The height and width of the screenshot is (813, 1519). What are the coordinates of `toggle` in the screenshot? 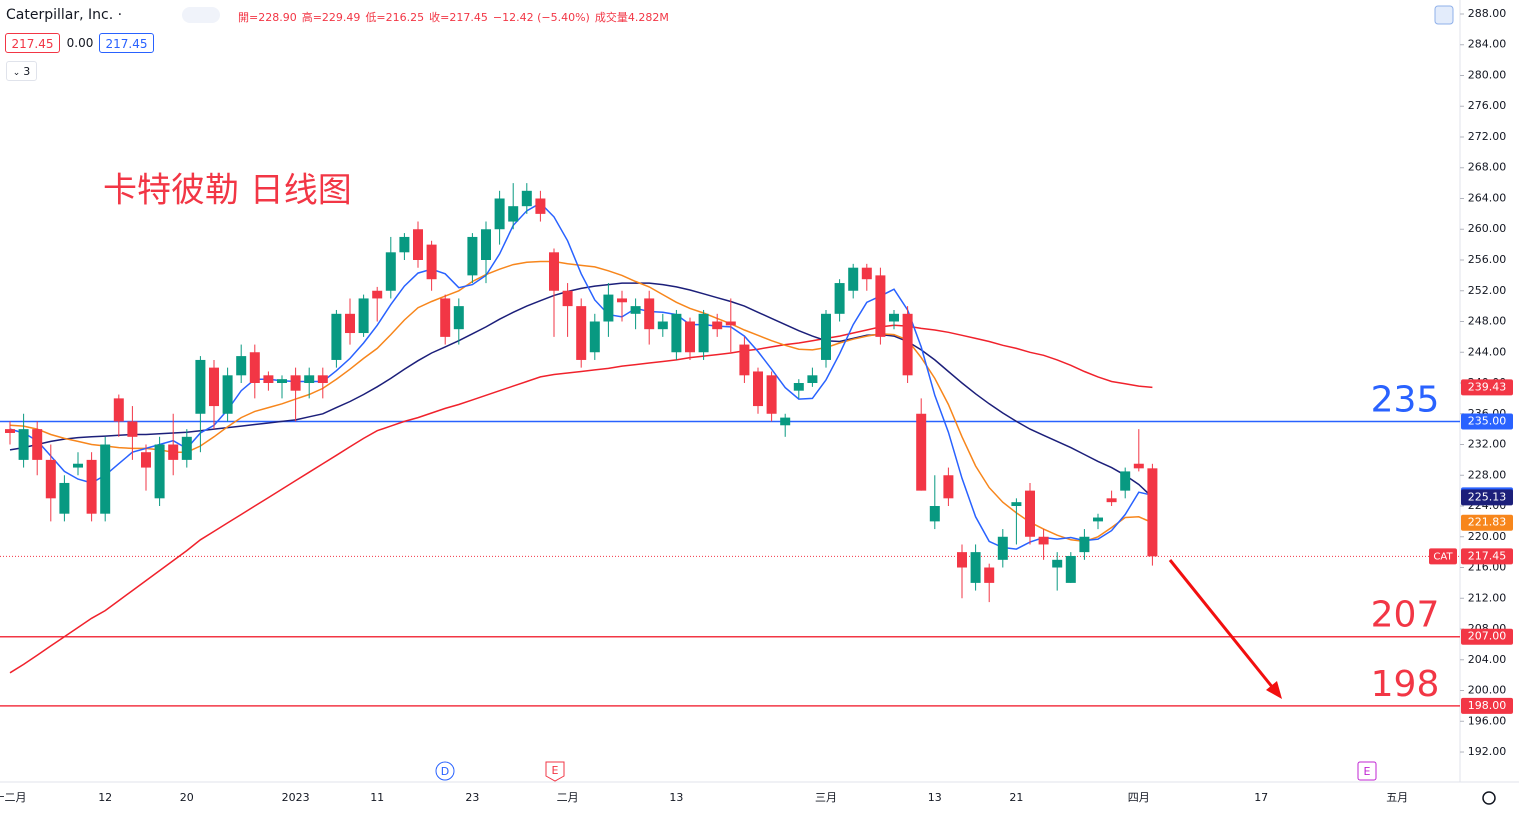 It's located at (201, 15).